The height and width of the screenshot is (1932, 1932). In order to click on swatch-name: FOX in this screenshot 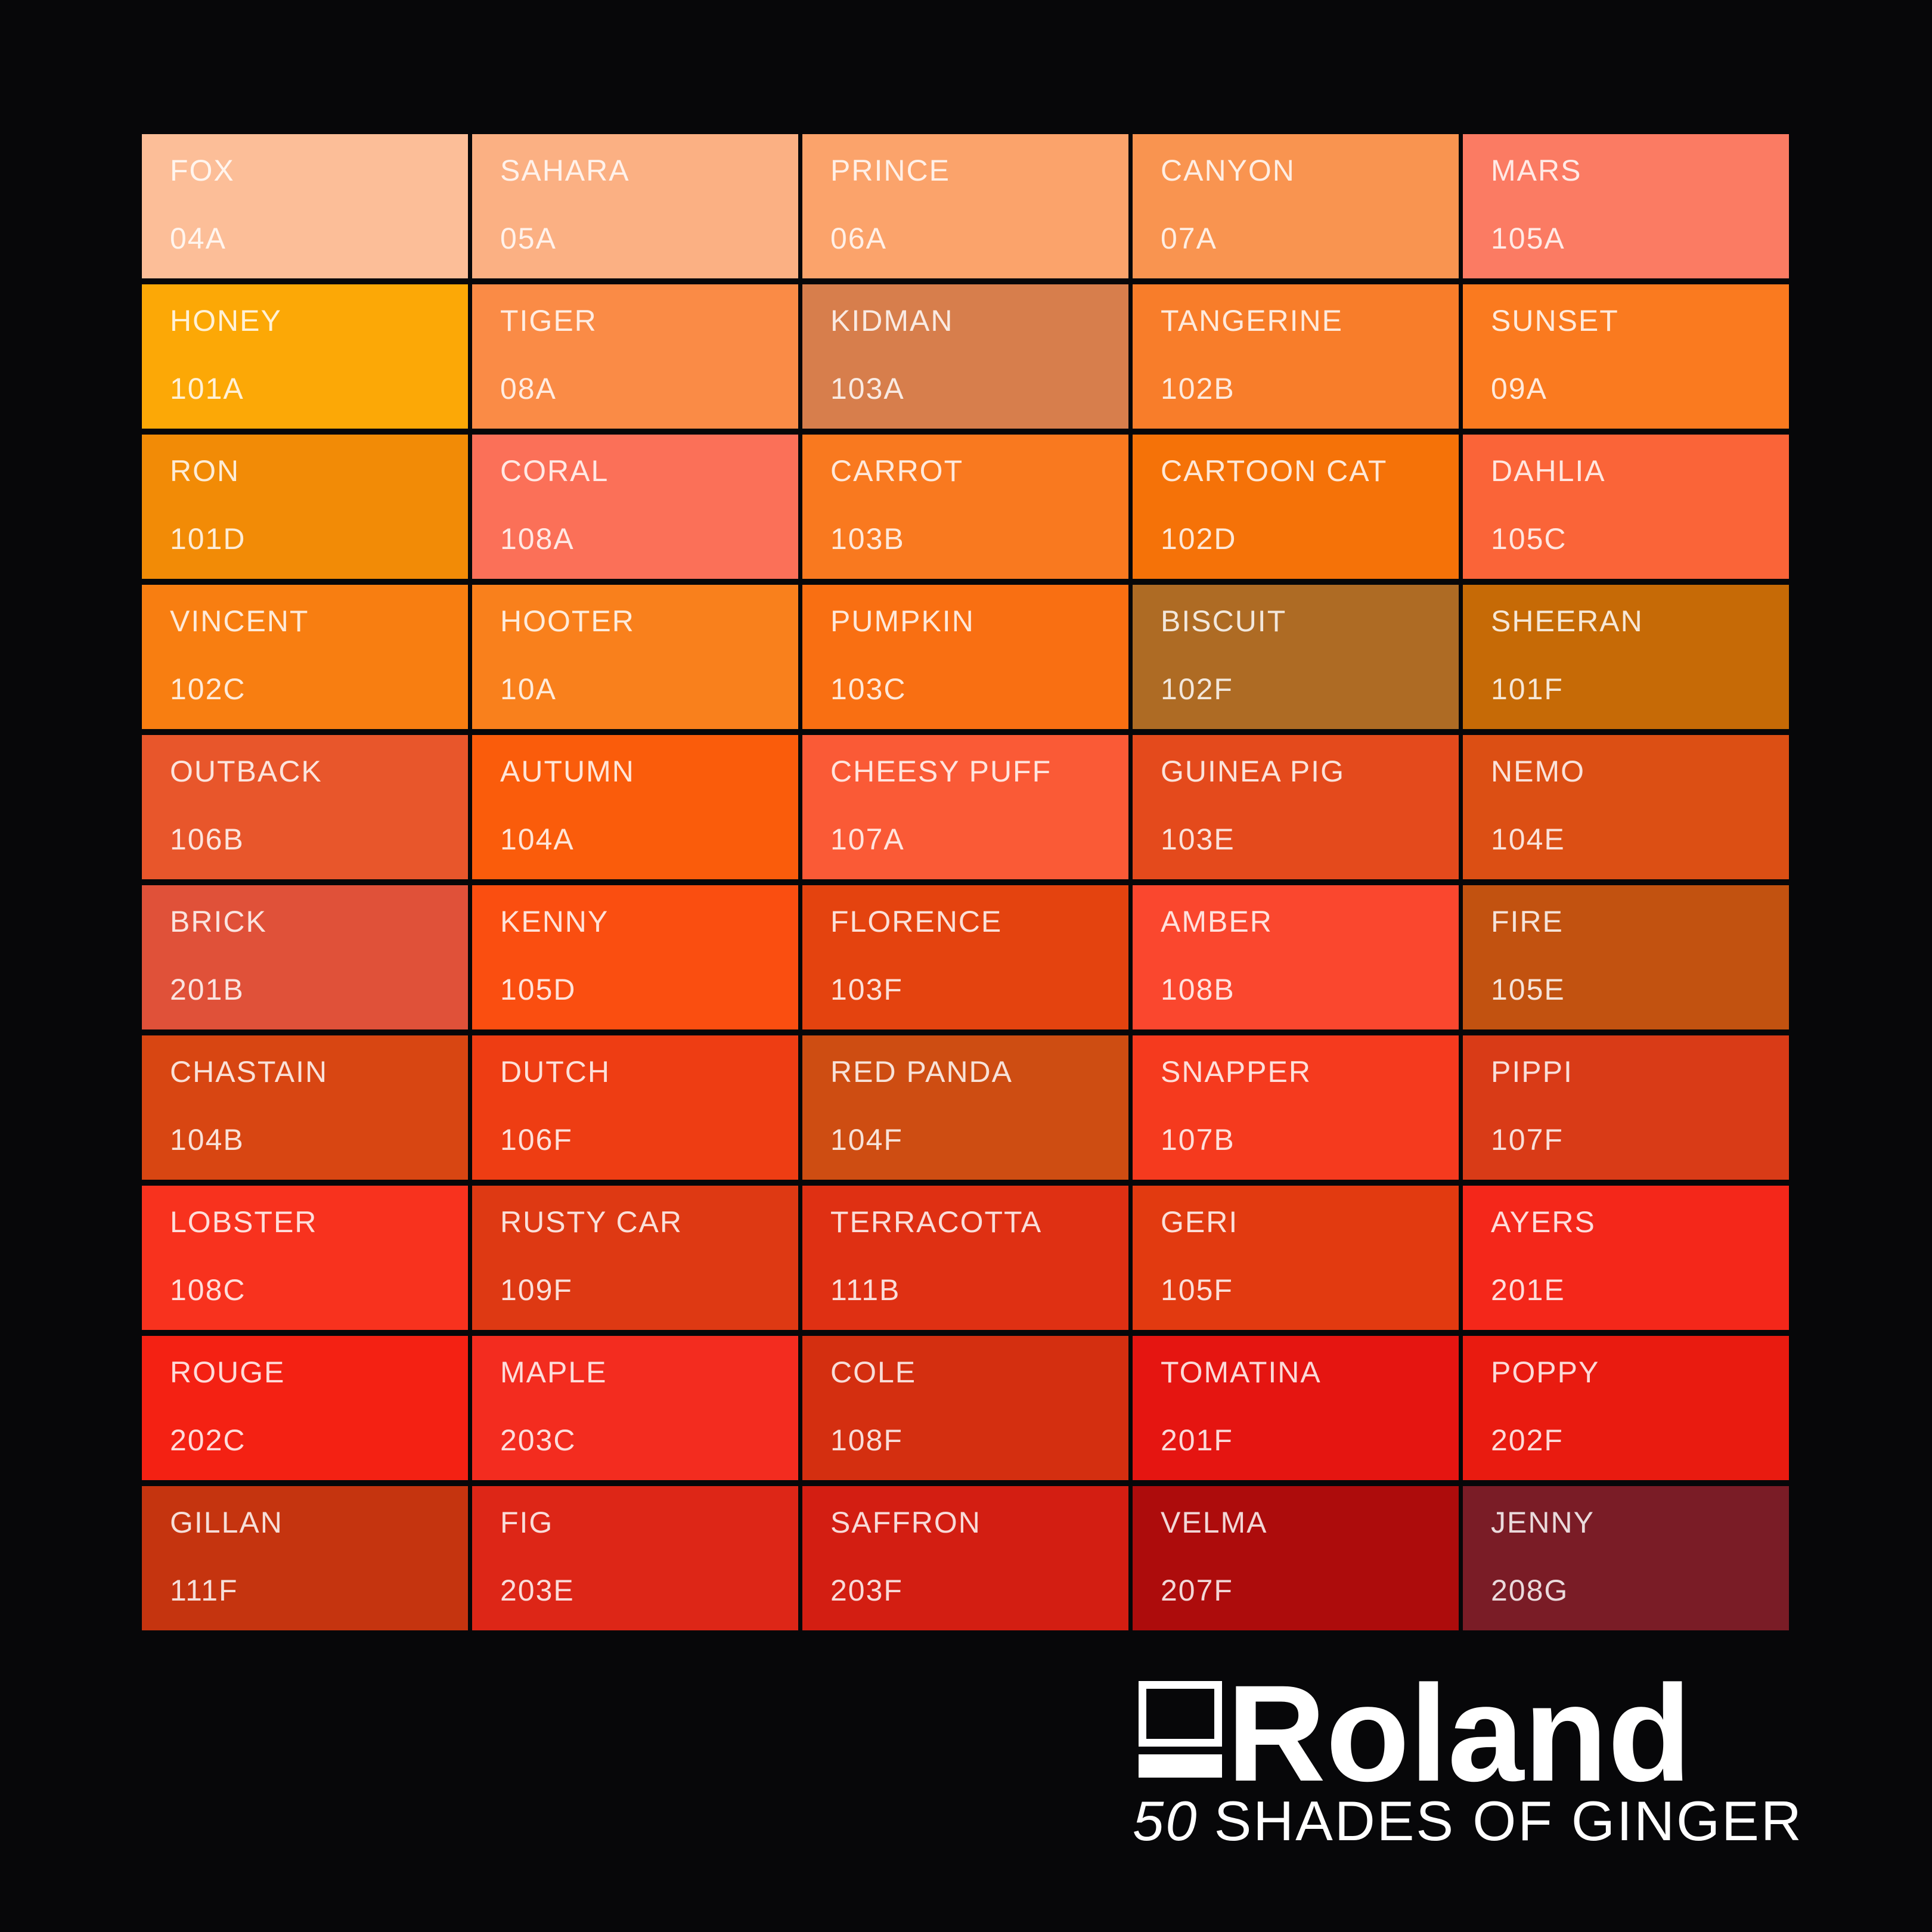, I will do `click(202, 170)`.